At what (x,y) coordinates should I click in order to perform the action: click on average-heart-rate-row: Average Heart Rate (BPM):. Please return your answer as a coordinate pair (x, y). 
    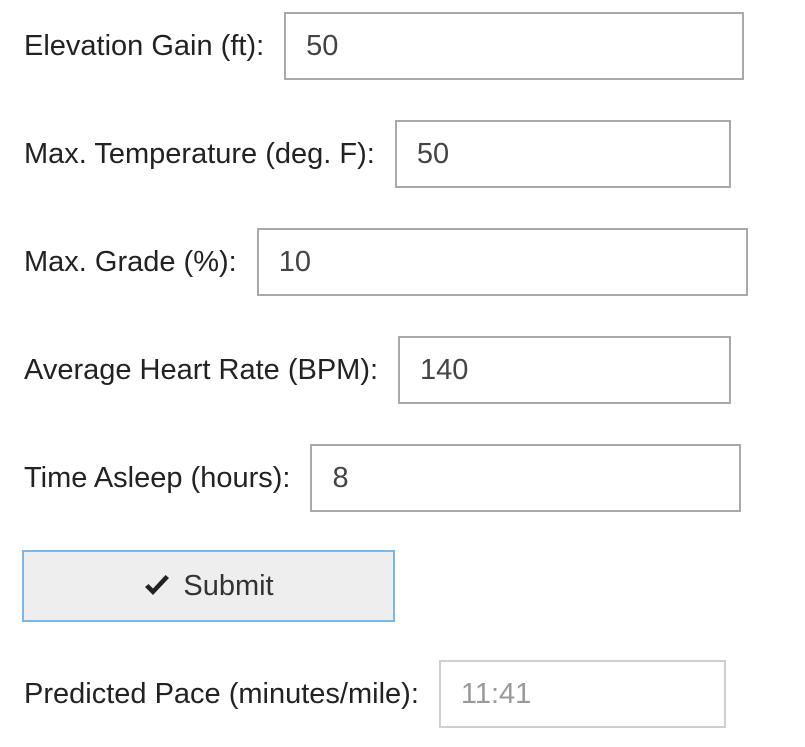
    Looking at the image, I should click on (378, 370).